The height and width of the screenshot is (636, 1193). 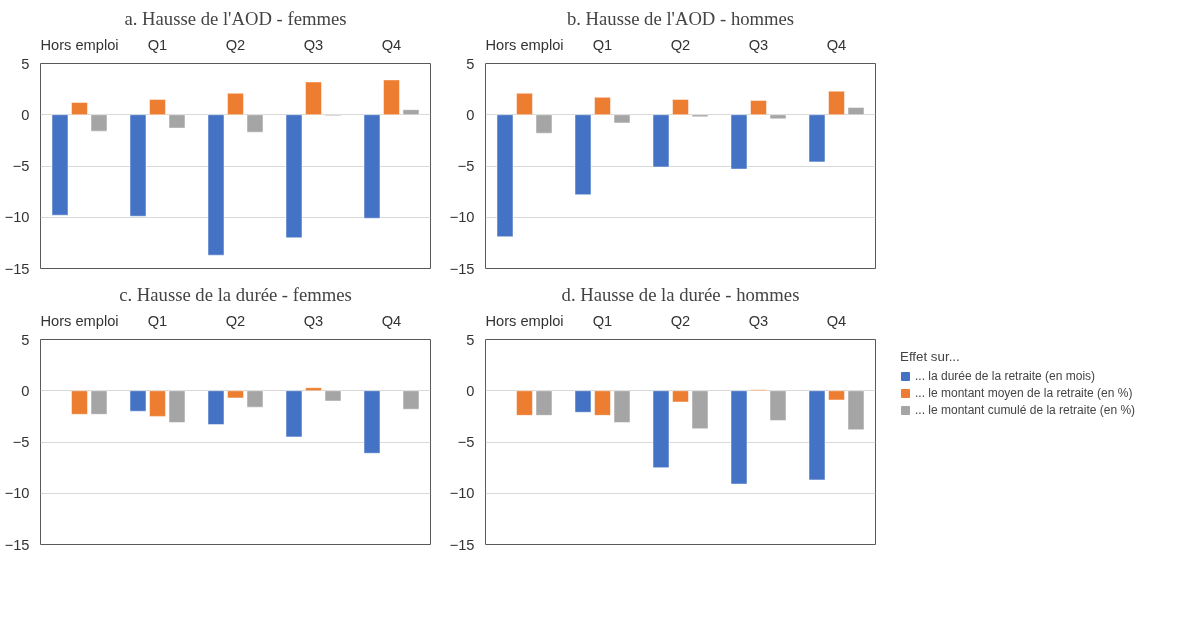 I want to click on legend-label: ... le montant moyen de la retraite (en %), so click(x=1024, y=393).